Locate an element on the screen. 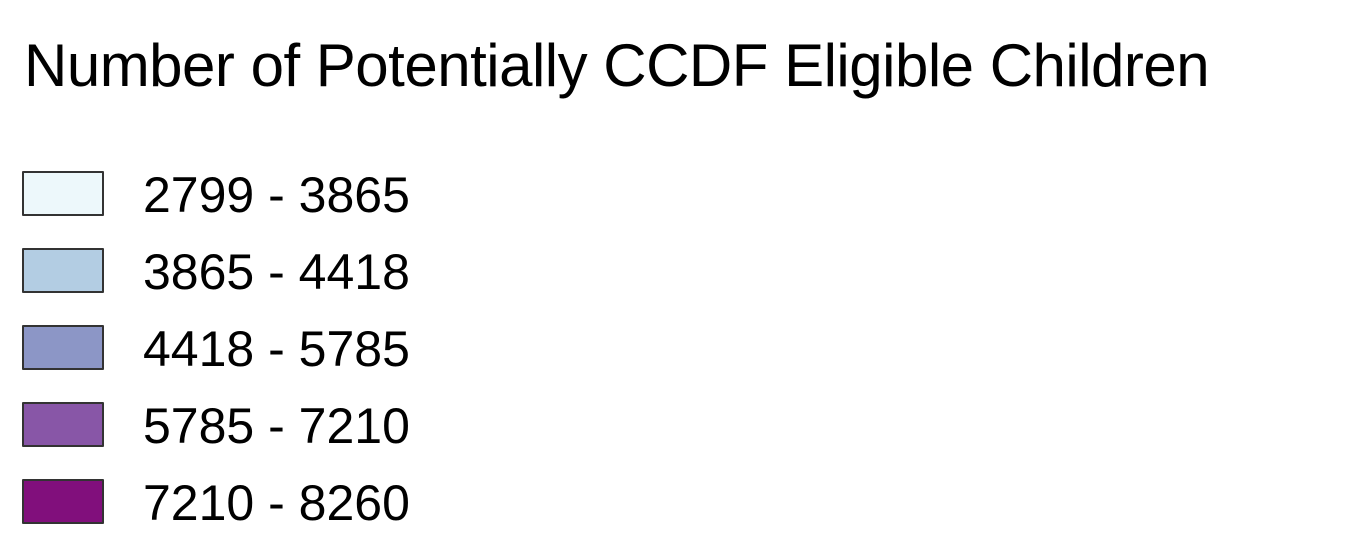 This screenshot has height=555, width=1345. legend-label: 5785 - 7210 is located at coordinates (276, 426).